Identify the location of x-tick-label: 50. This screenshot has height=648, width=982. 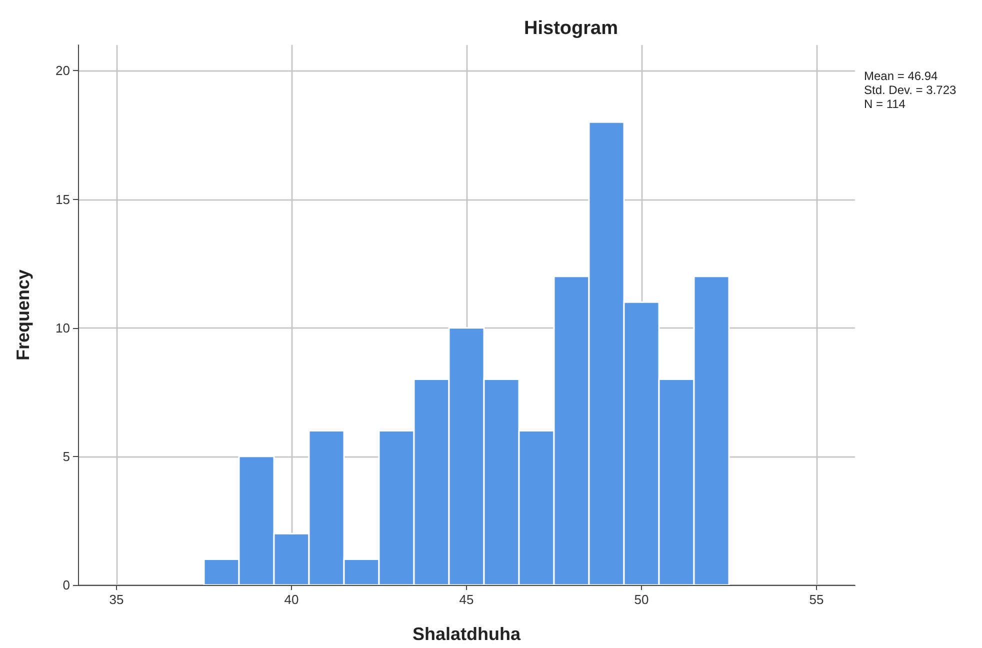
(641, 599).